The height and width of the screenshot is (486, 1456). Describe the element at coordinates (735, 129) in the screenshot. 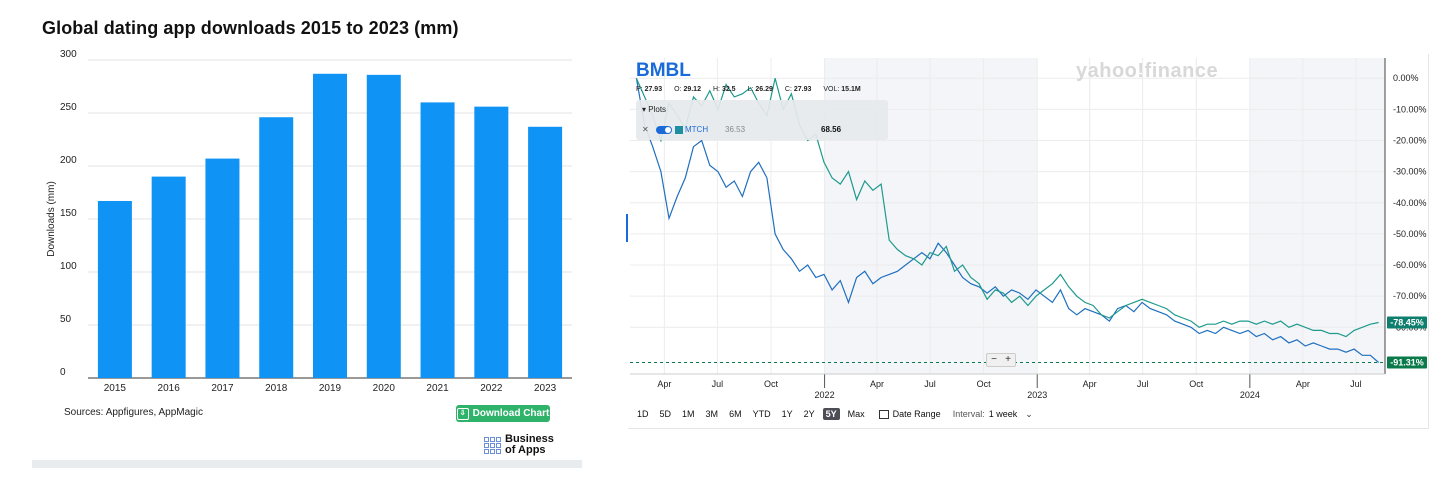

I see `plot-value-1: 36.53` at that location.